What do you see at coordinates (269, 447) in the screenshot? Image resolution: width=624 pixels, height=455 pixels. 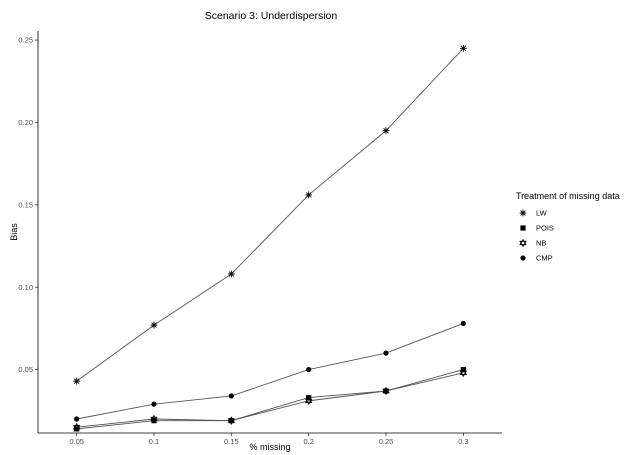 I see `x-axis-title: % missing` at bounding box center [269, 447].